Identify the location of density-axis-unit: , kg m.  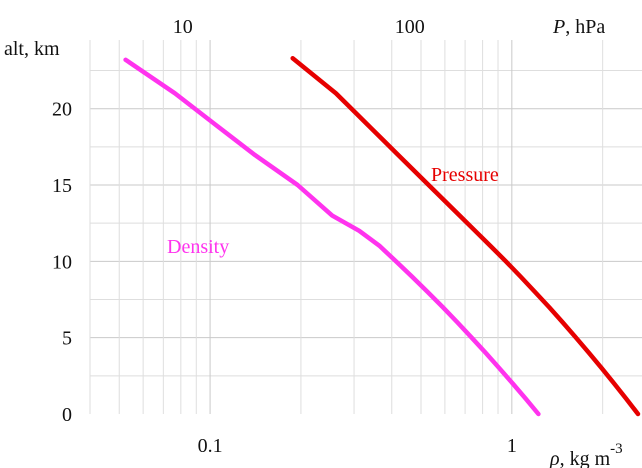
(585, 458).